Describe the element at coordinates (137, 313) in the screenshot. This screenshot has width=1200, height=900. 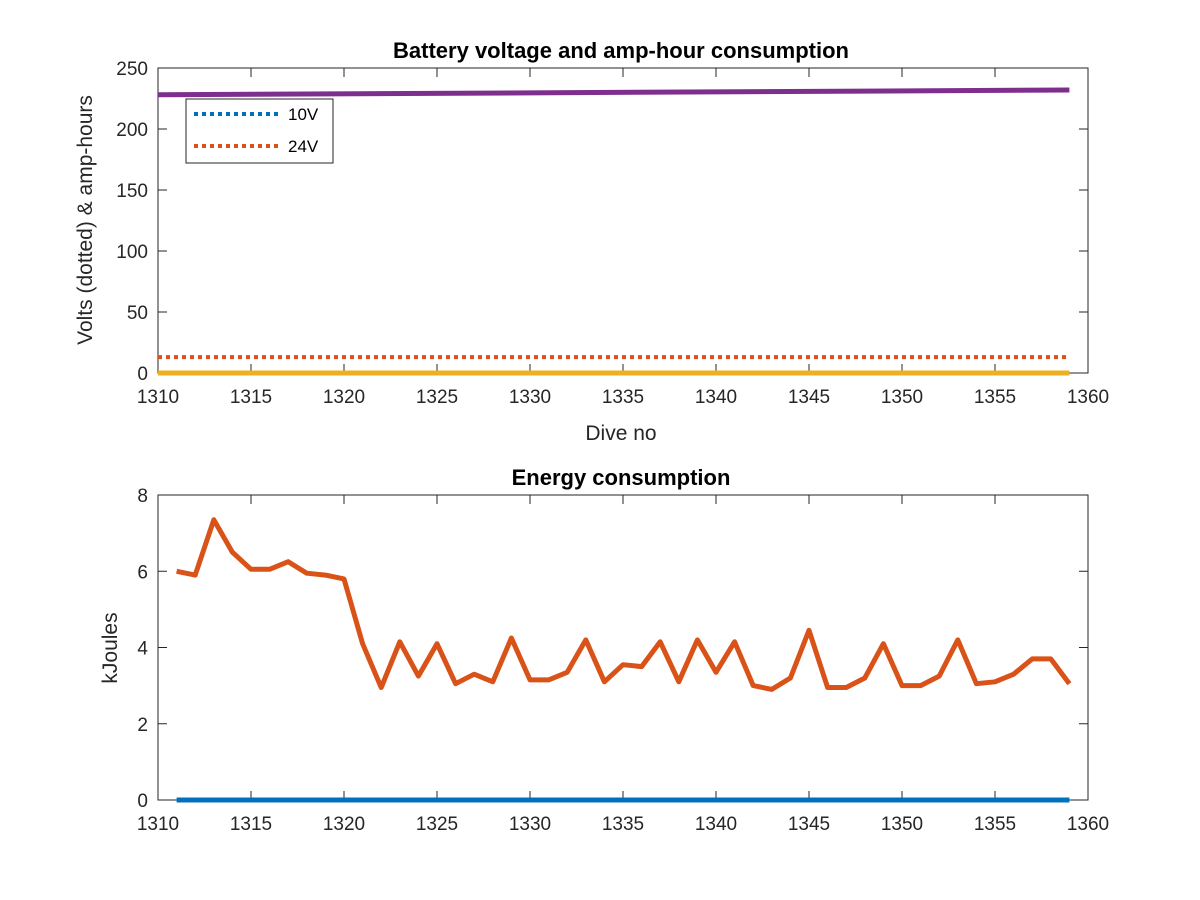
I see `battery-ytick-label: 50` at that location.